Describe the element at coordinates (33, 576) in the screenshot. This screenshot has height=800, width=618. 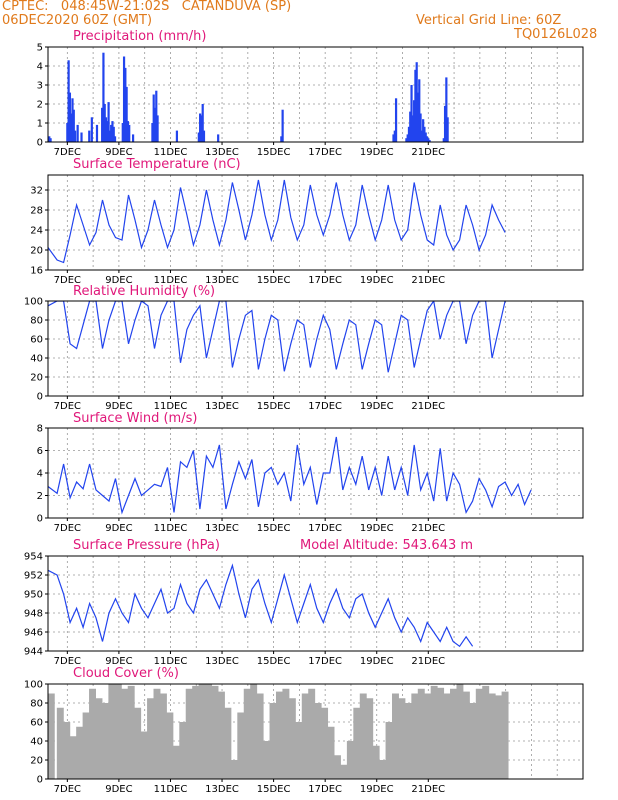
I see `y-tick-label: 952` at that location.